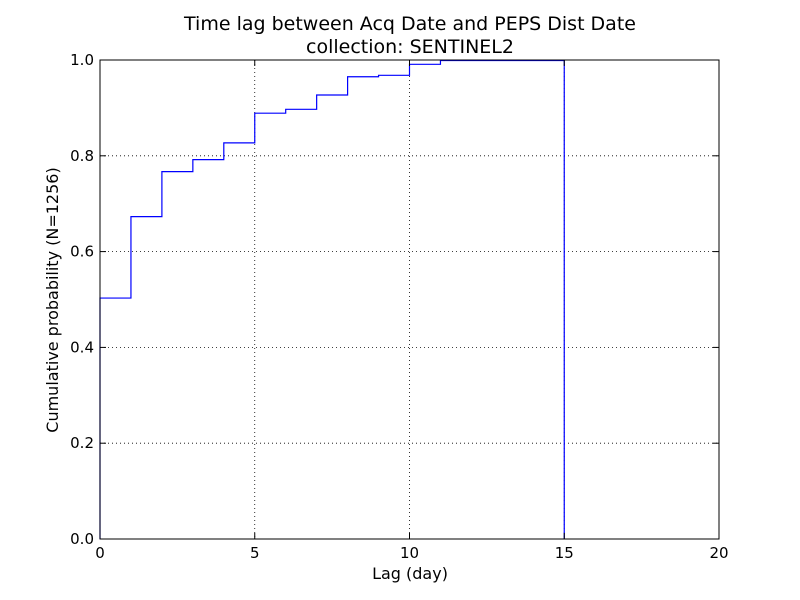  What do you see at coordinates (82, 347) in the screenshot?
I see `y-tick-label: 0.4` at bounding box center [82, 347].